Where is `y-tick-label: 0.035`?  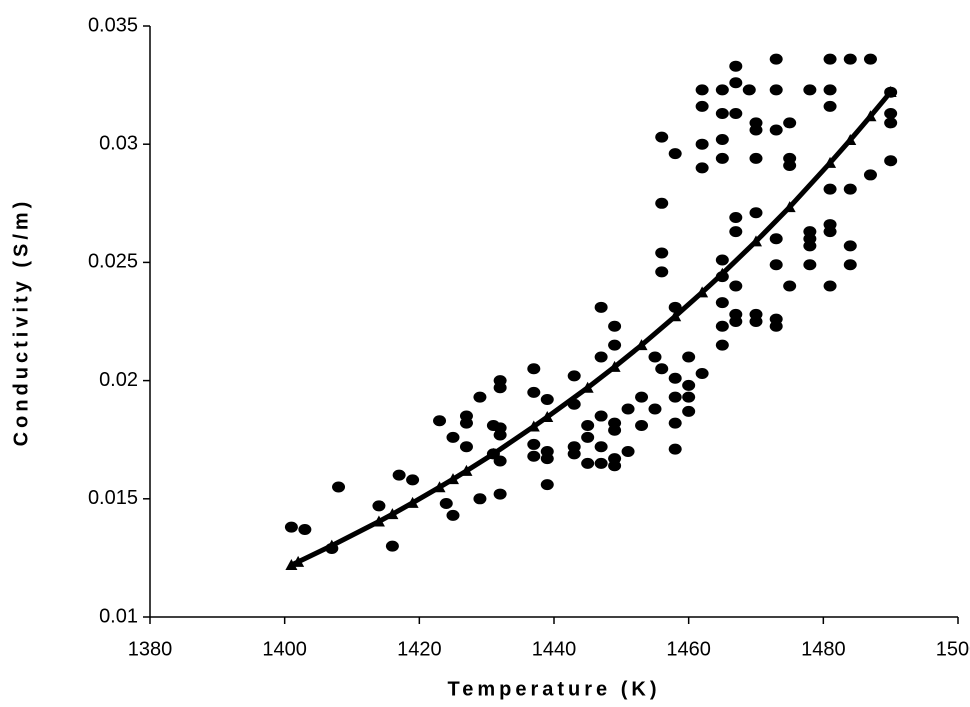 y-tick-label: 0.035 is located at coordinates (113, 25).